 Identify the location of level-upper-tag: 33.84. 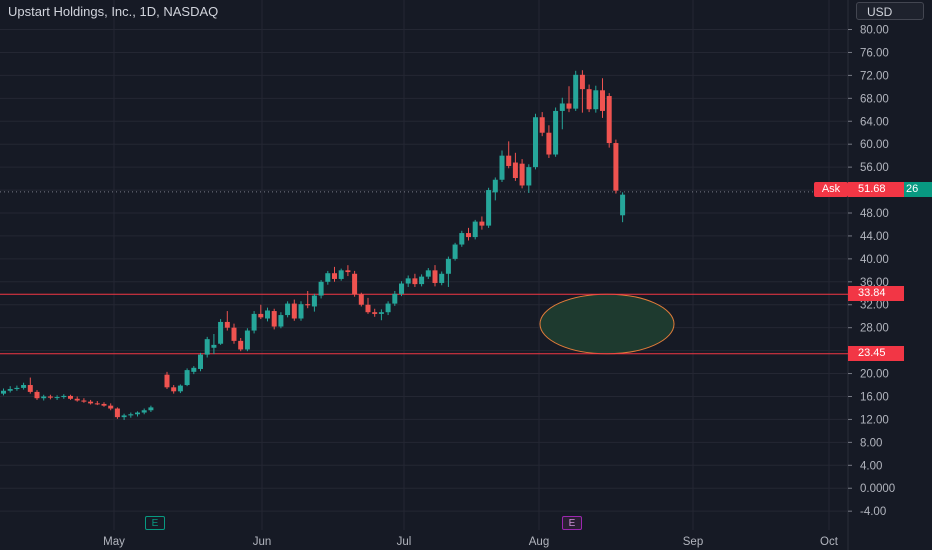
(876, 293).